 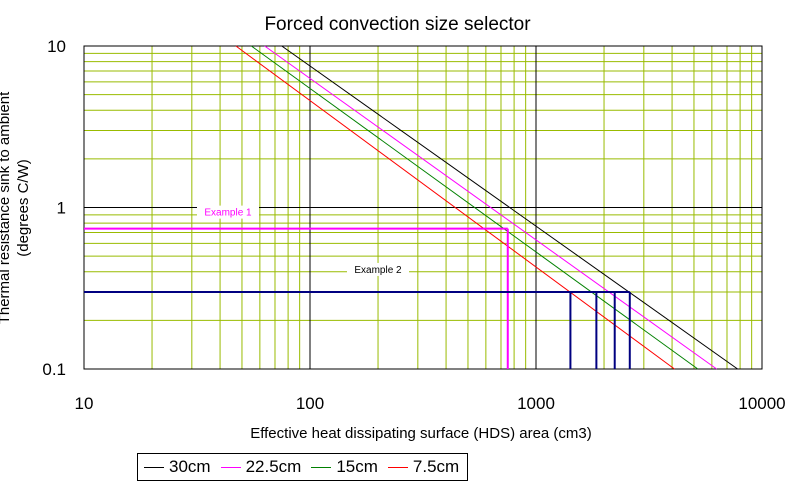 I want to click on example-2-label-bg, so click(x=378, y=269).